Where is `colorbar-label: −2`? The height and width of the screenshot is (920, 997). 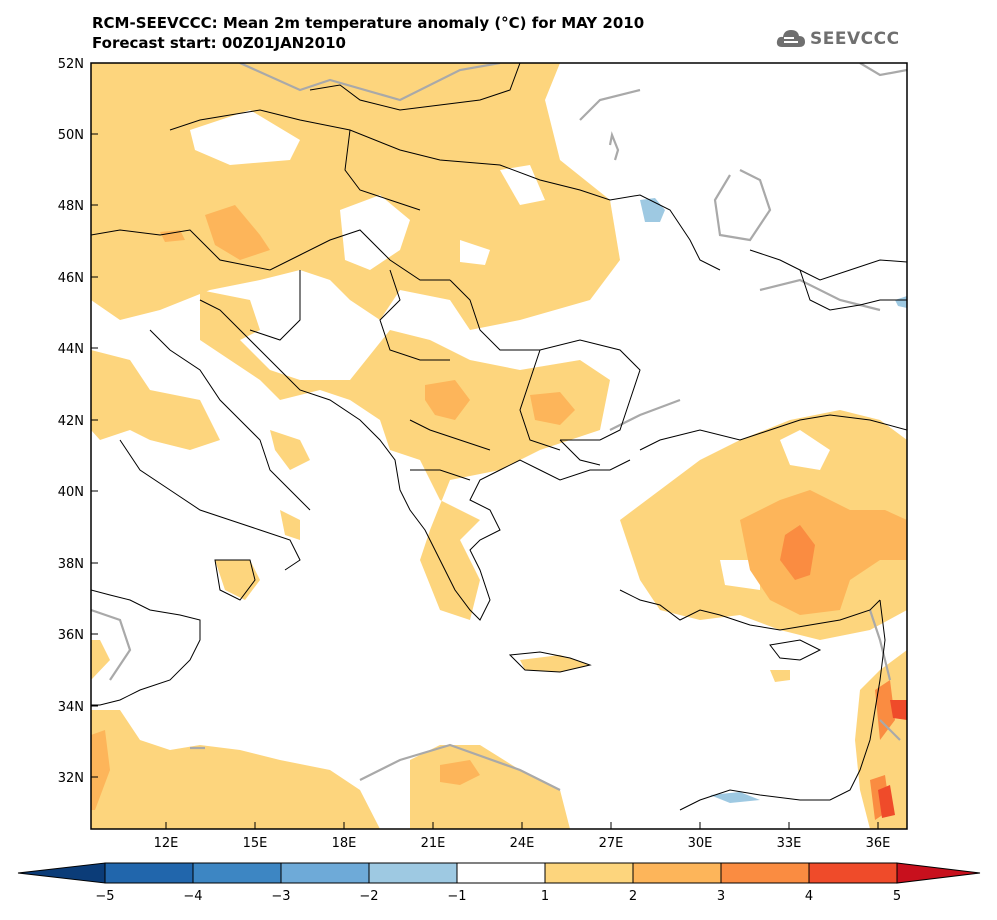
colorbar-label: −2 is located at coordinates (368, 896).